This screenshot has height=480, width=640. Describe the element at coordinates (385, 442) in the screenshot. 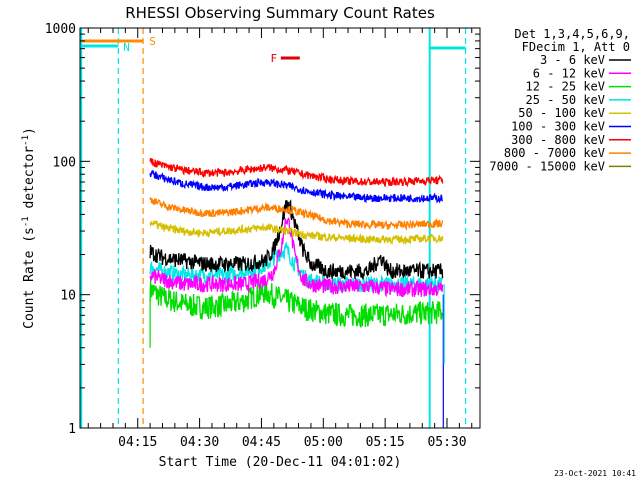

I see `x-tick-label: 05:15` at that location.